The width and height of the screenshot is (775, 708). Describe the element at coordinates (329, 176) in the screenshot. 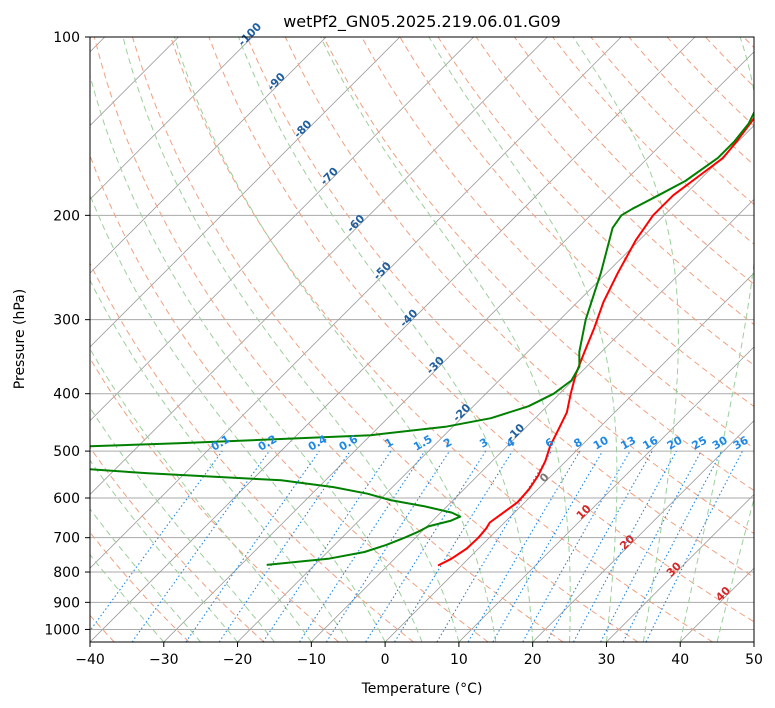

I see `isotherm-label: -70` at that location.